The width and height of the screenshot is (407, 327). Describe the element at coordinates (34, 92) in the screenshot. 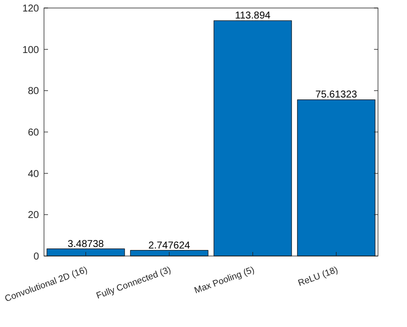

I see `y-tick-label: 80` at that location.